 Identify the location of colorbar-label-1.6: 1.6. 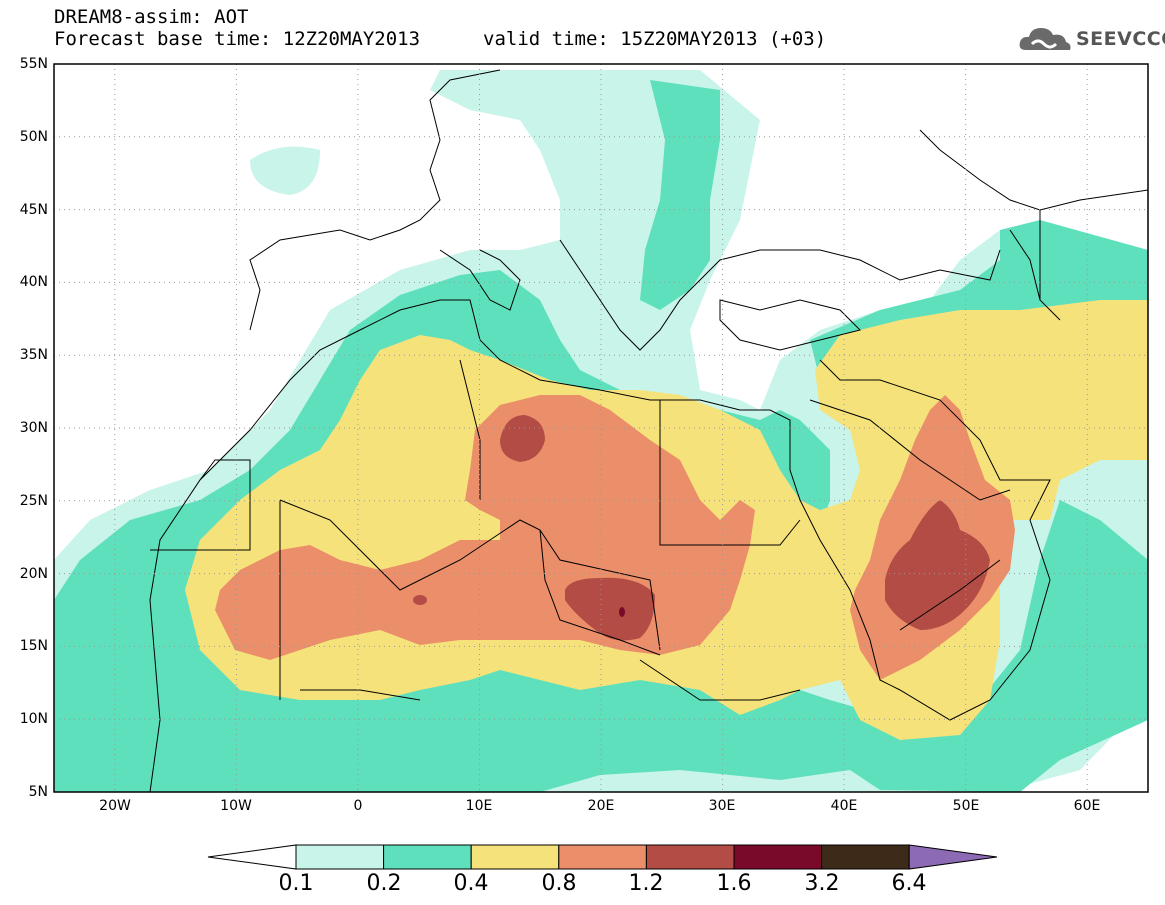
(734, 883).